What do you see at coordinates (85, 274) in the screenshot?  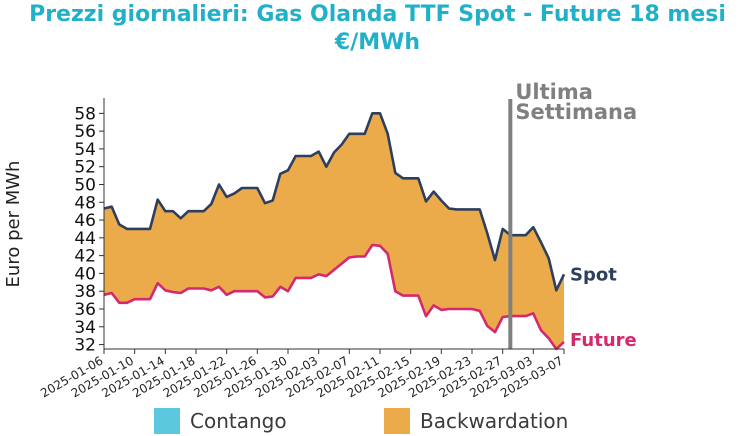 I see `y-tick-label-40: 40` at bounding box center [85, 274].